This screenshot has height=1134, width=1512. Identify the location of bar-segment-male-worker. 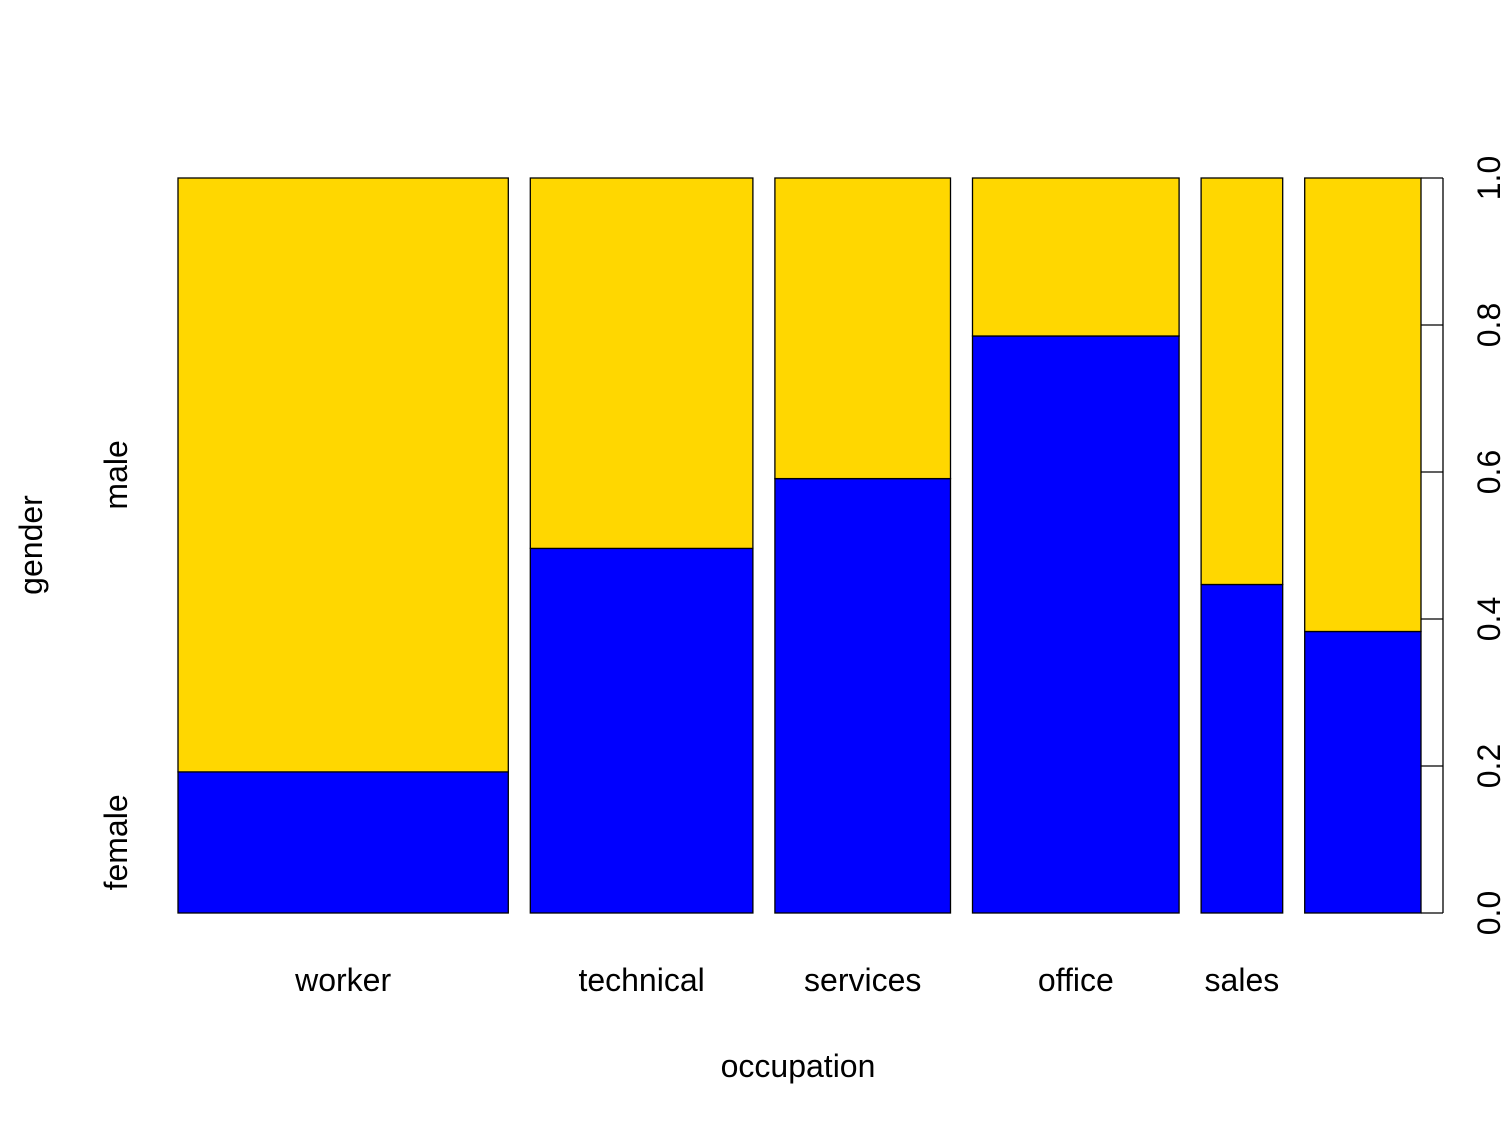
(343, 475).